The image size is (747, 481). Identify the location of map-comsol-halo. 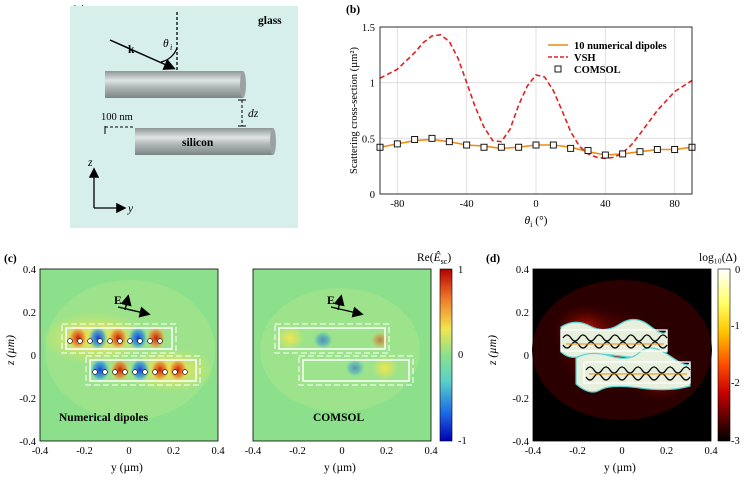
(340, 350).